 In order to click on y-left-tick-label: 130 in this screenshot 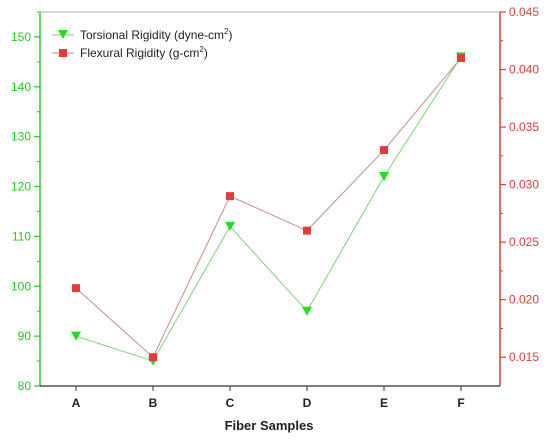, I will do `click(21, 137)`.